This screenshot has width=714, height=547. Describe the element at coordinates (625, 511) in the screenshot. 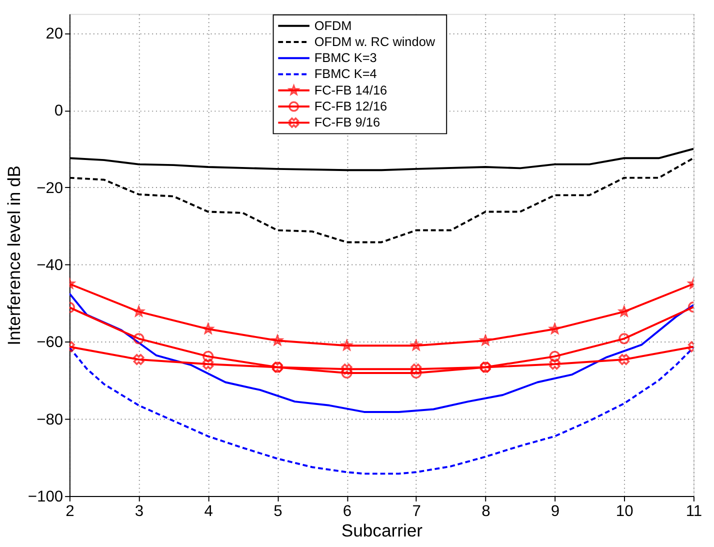

I see `x-tick-label: 10` at that location.